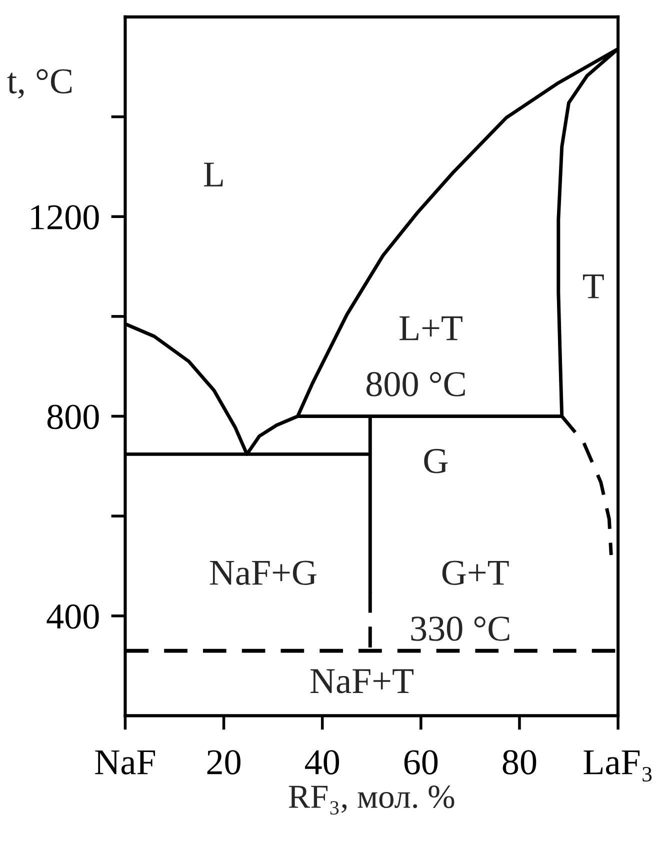  What do you see at coordinates (223, 762) in the screenshot?
I see `x-tick-label: 20` at bounding box center [223, 762].